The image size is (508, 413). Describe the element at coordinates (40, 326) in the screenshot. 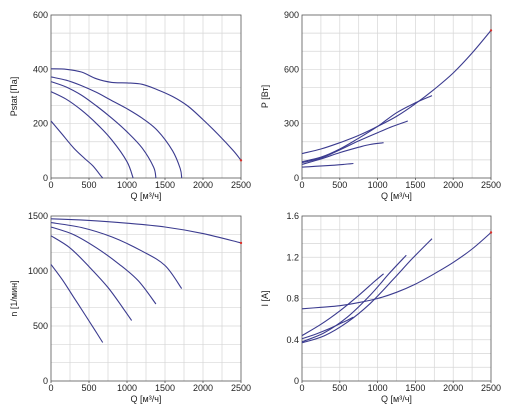

I see `y-tick-label: 500` at that location.